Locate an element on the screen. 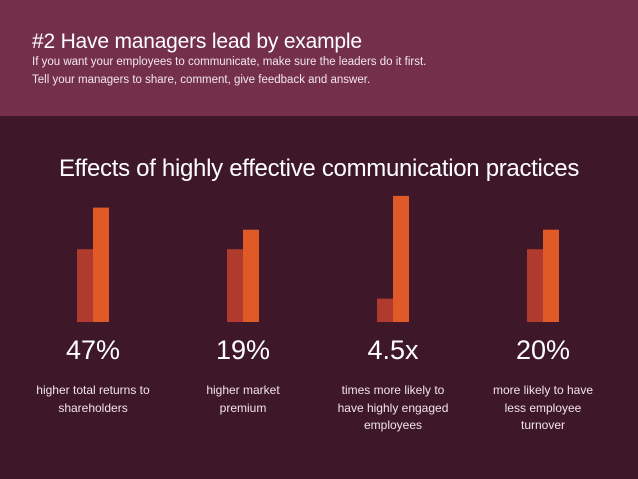 This screenshot has height=479, width=638. stat-description-4-line-2: less employee is located at coordinates (543, 407).